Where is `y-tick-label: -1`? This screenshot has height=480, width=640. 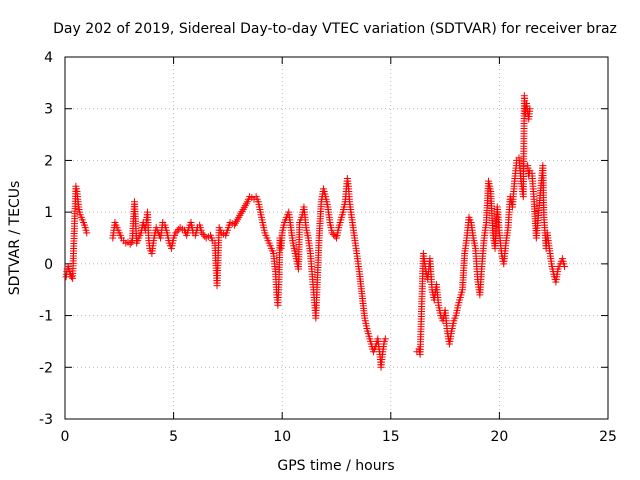 y-tick-label: -1 is located at coordinates (46, 317).